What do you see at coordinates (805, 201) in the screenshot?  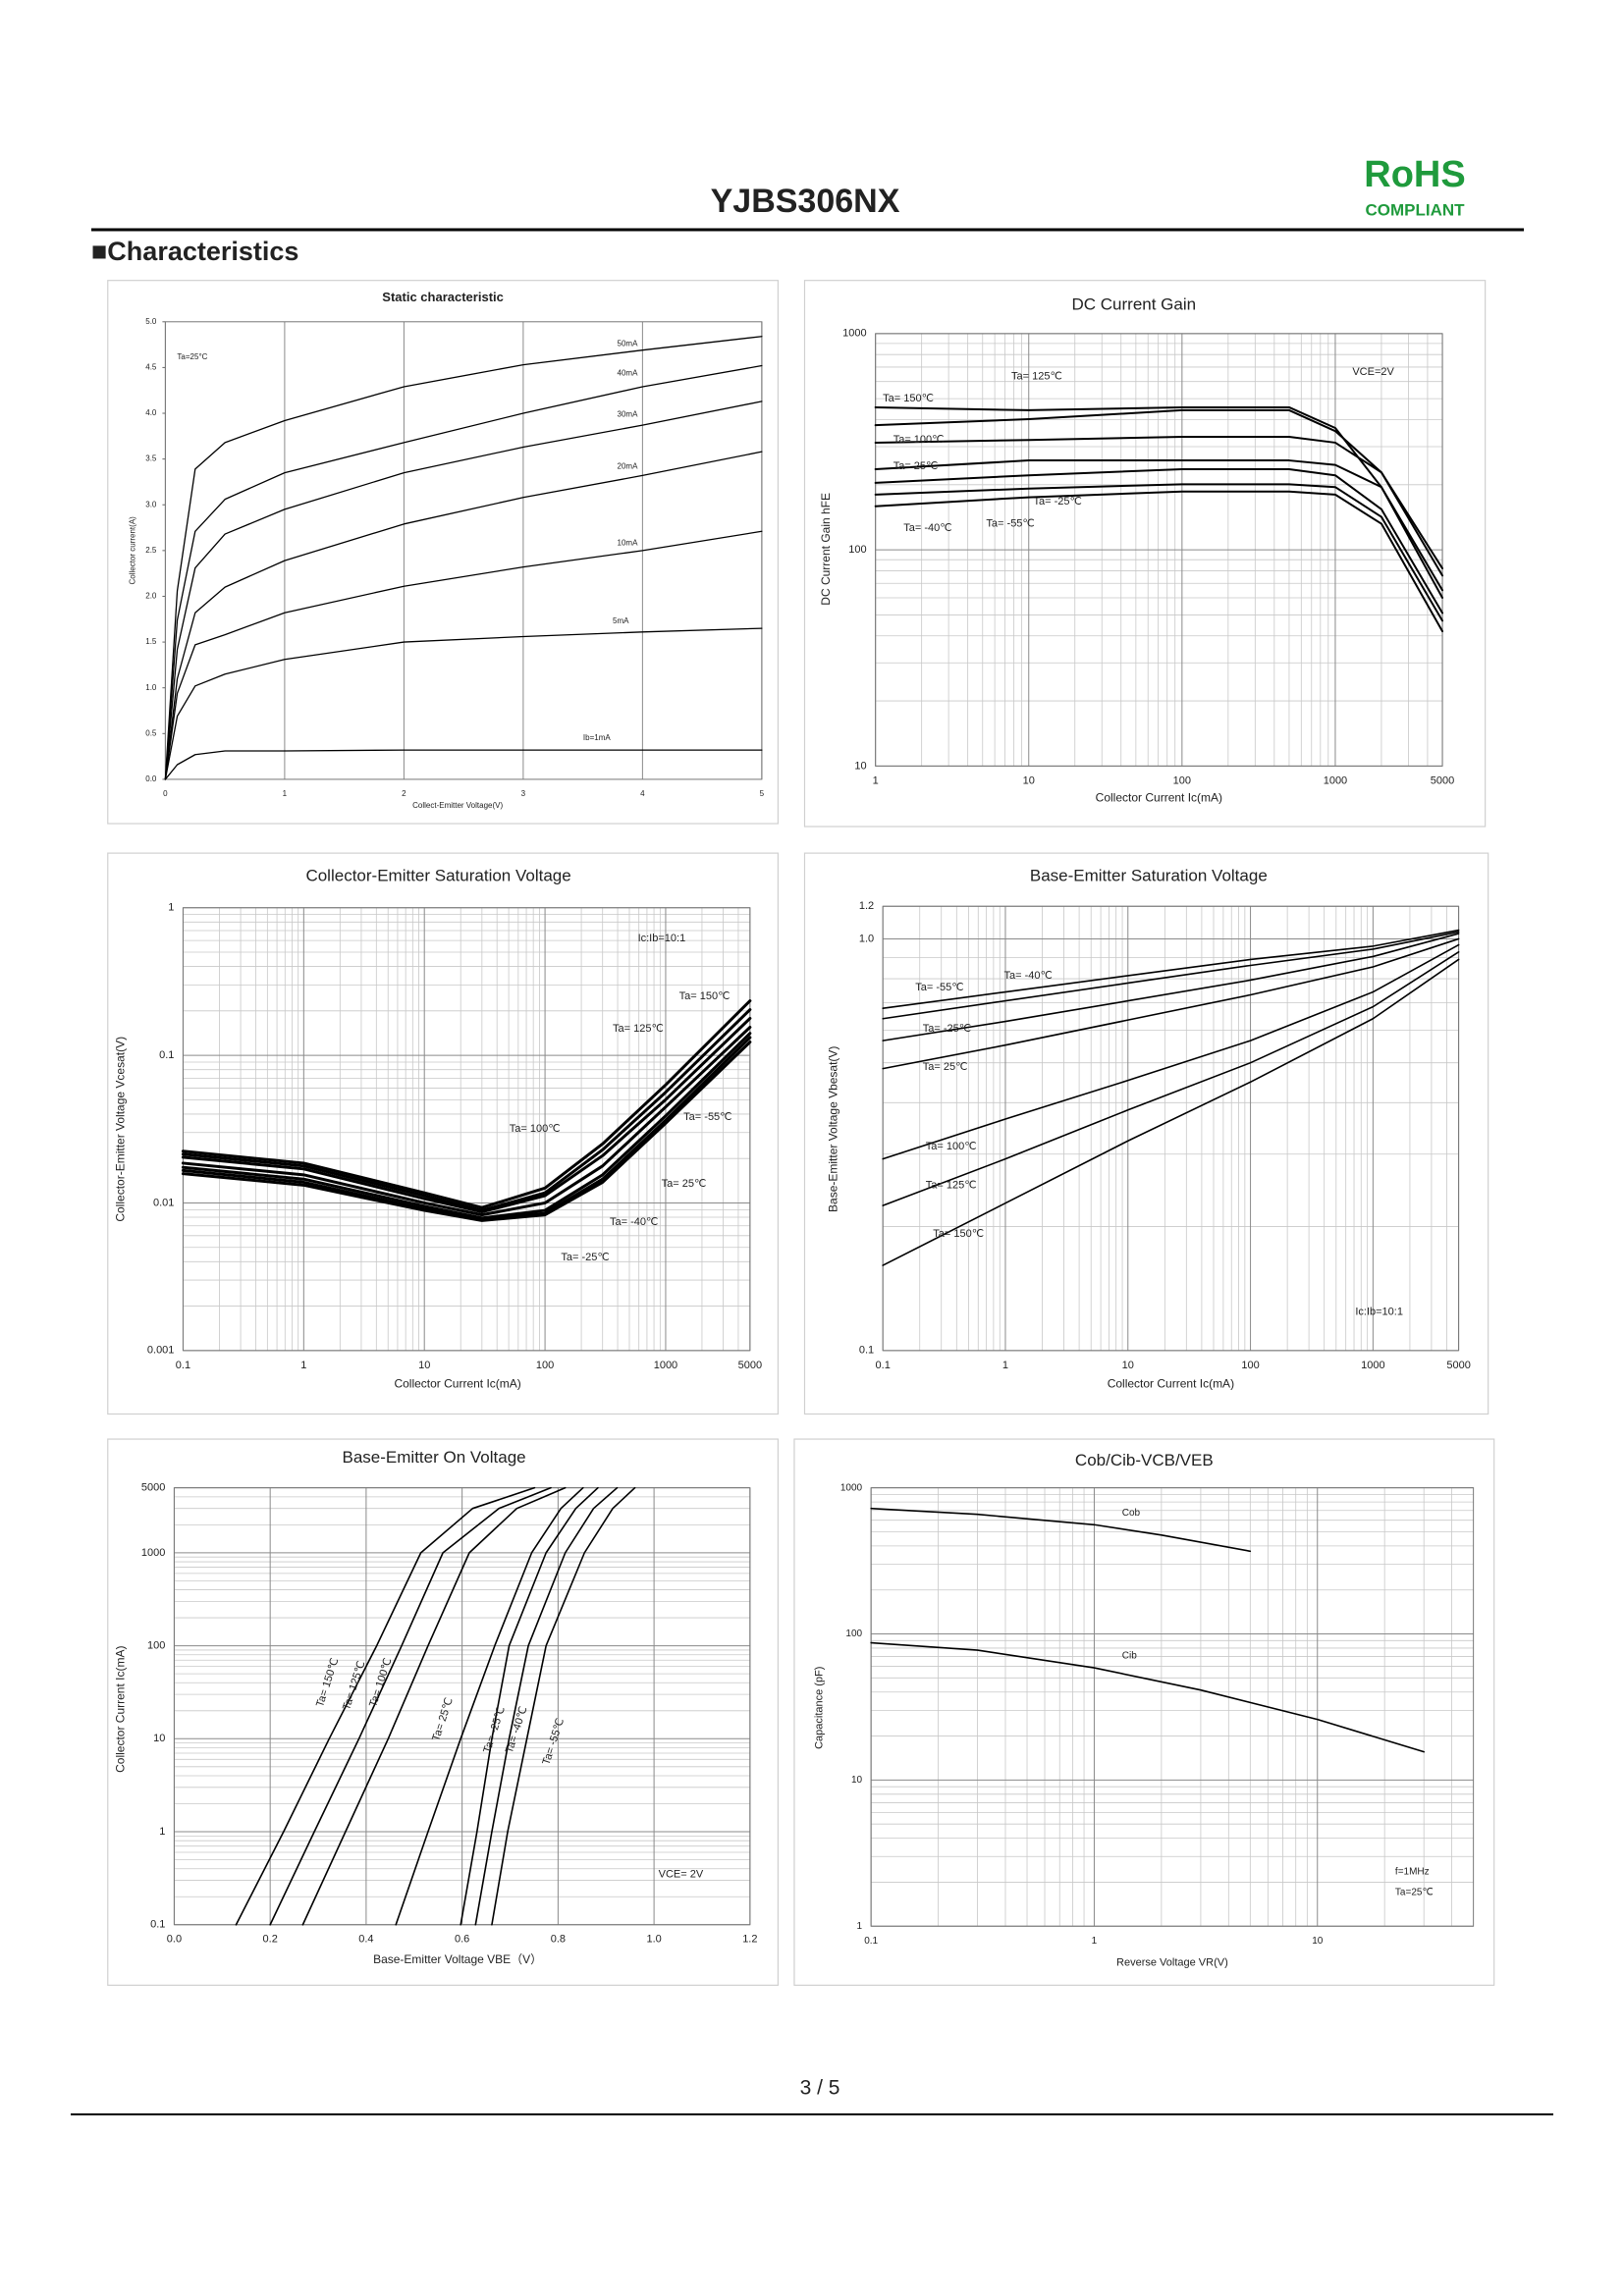 I see `doc-title: YJBS306NX` at bounding box center [805, 201].